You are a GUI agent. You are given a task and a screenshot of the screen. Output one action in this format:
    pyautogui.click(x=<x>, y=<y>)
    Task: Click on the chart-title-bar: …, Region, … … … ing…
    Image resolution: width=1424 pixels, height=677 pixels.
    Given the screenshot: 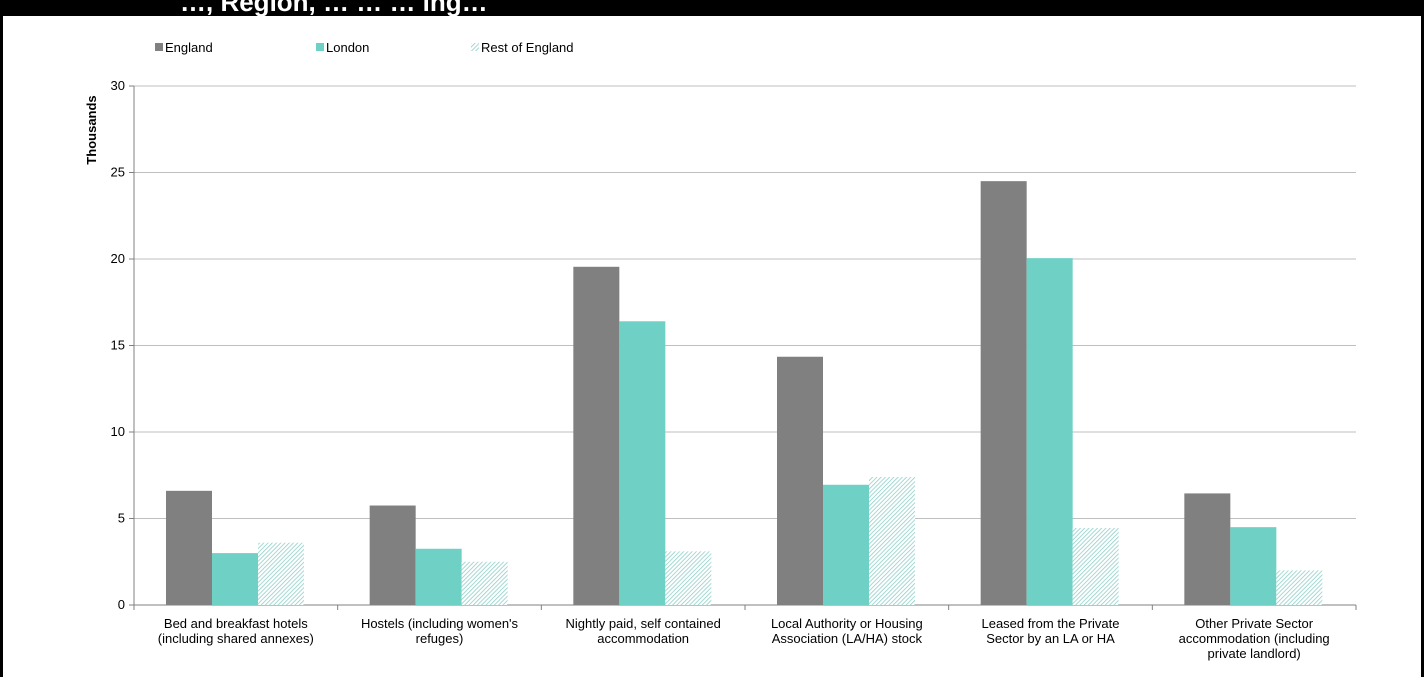 What is the action you would take?
    pyautogui.click(x=712, y=8)
    